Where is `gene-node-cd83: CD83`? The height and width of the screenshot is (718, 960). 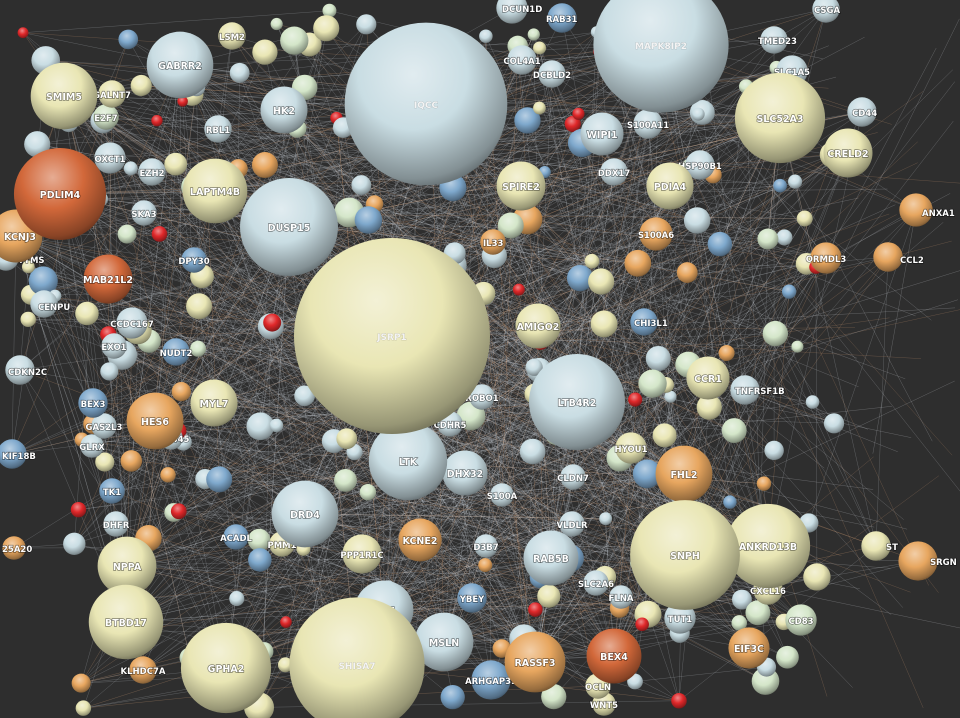
gene-node-cd83: CD83 is located at coordinates (801, 620).